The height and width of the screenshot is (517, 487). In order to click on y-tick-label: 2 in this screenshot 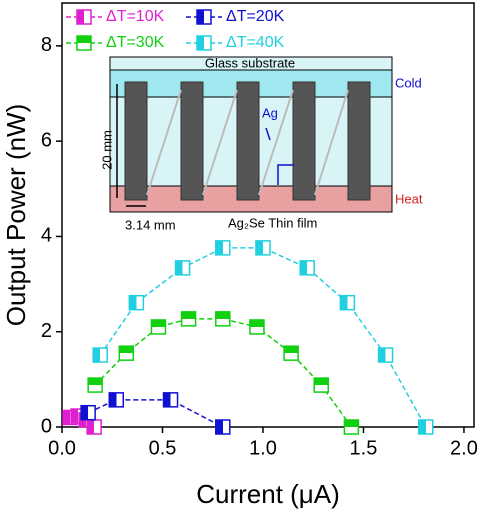, I will do `click(46, 331)`.